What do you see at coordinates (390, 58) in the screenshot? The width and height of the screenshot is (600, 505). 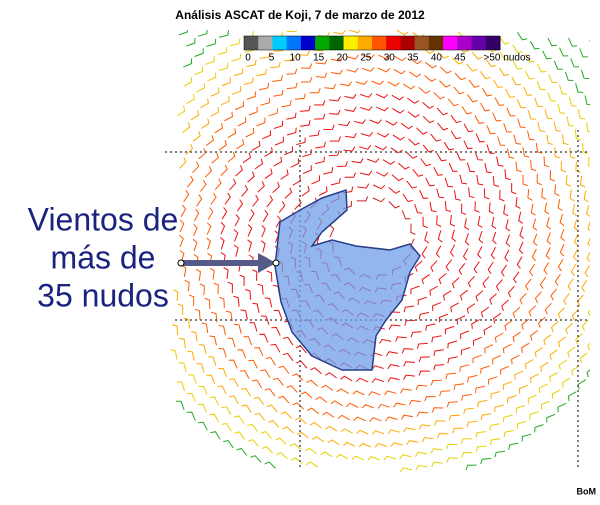 I see `legend-label: 30` at bounding box center [390, 58].